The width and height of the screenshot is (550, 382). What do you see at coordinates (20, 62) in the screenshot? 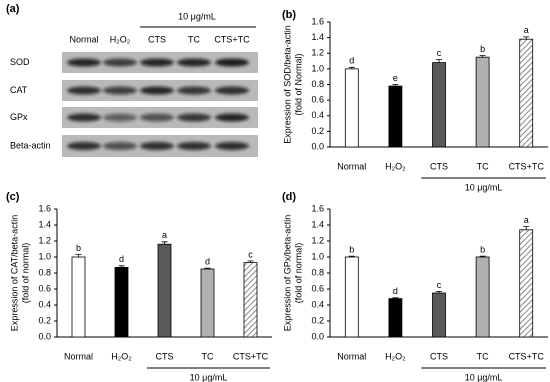
I see `protein-label: SOD` at bounding box center [20, 62].